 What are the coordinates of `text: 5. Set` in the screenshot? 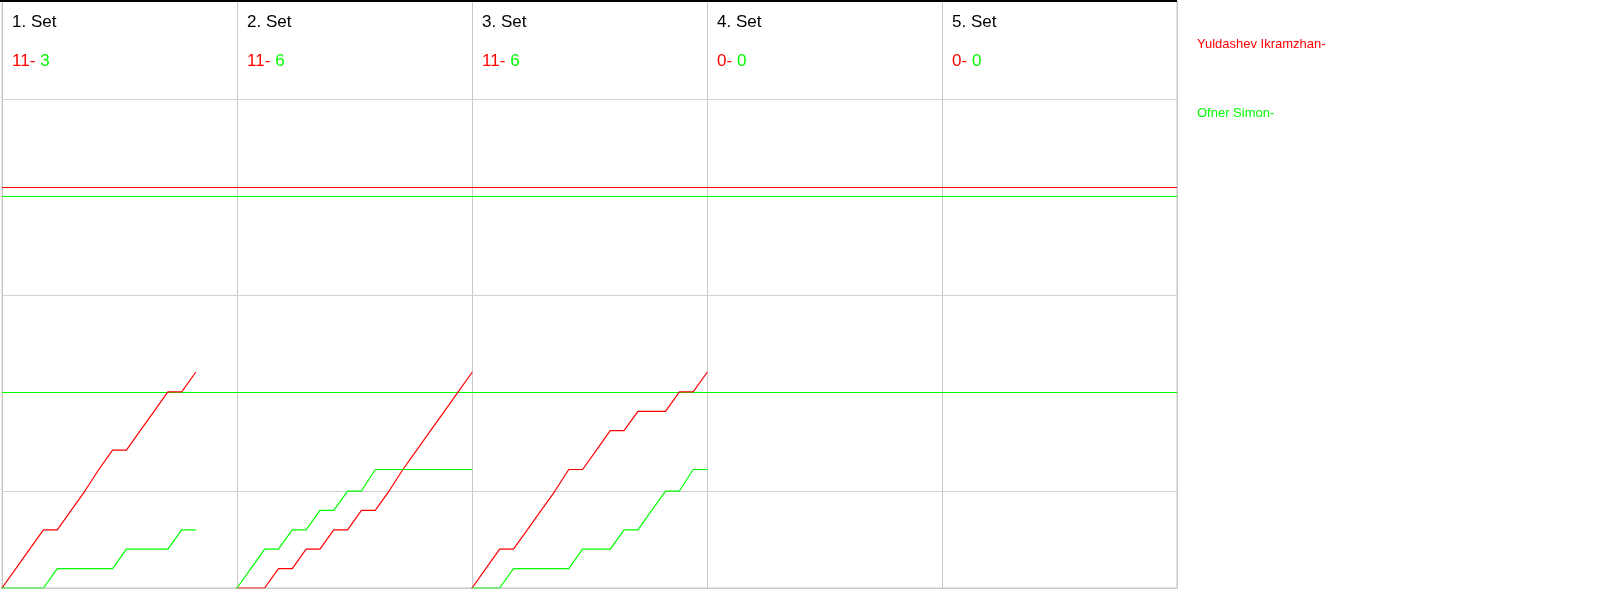 It's located at (974, 21).